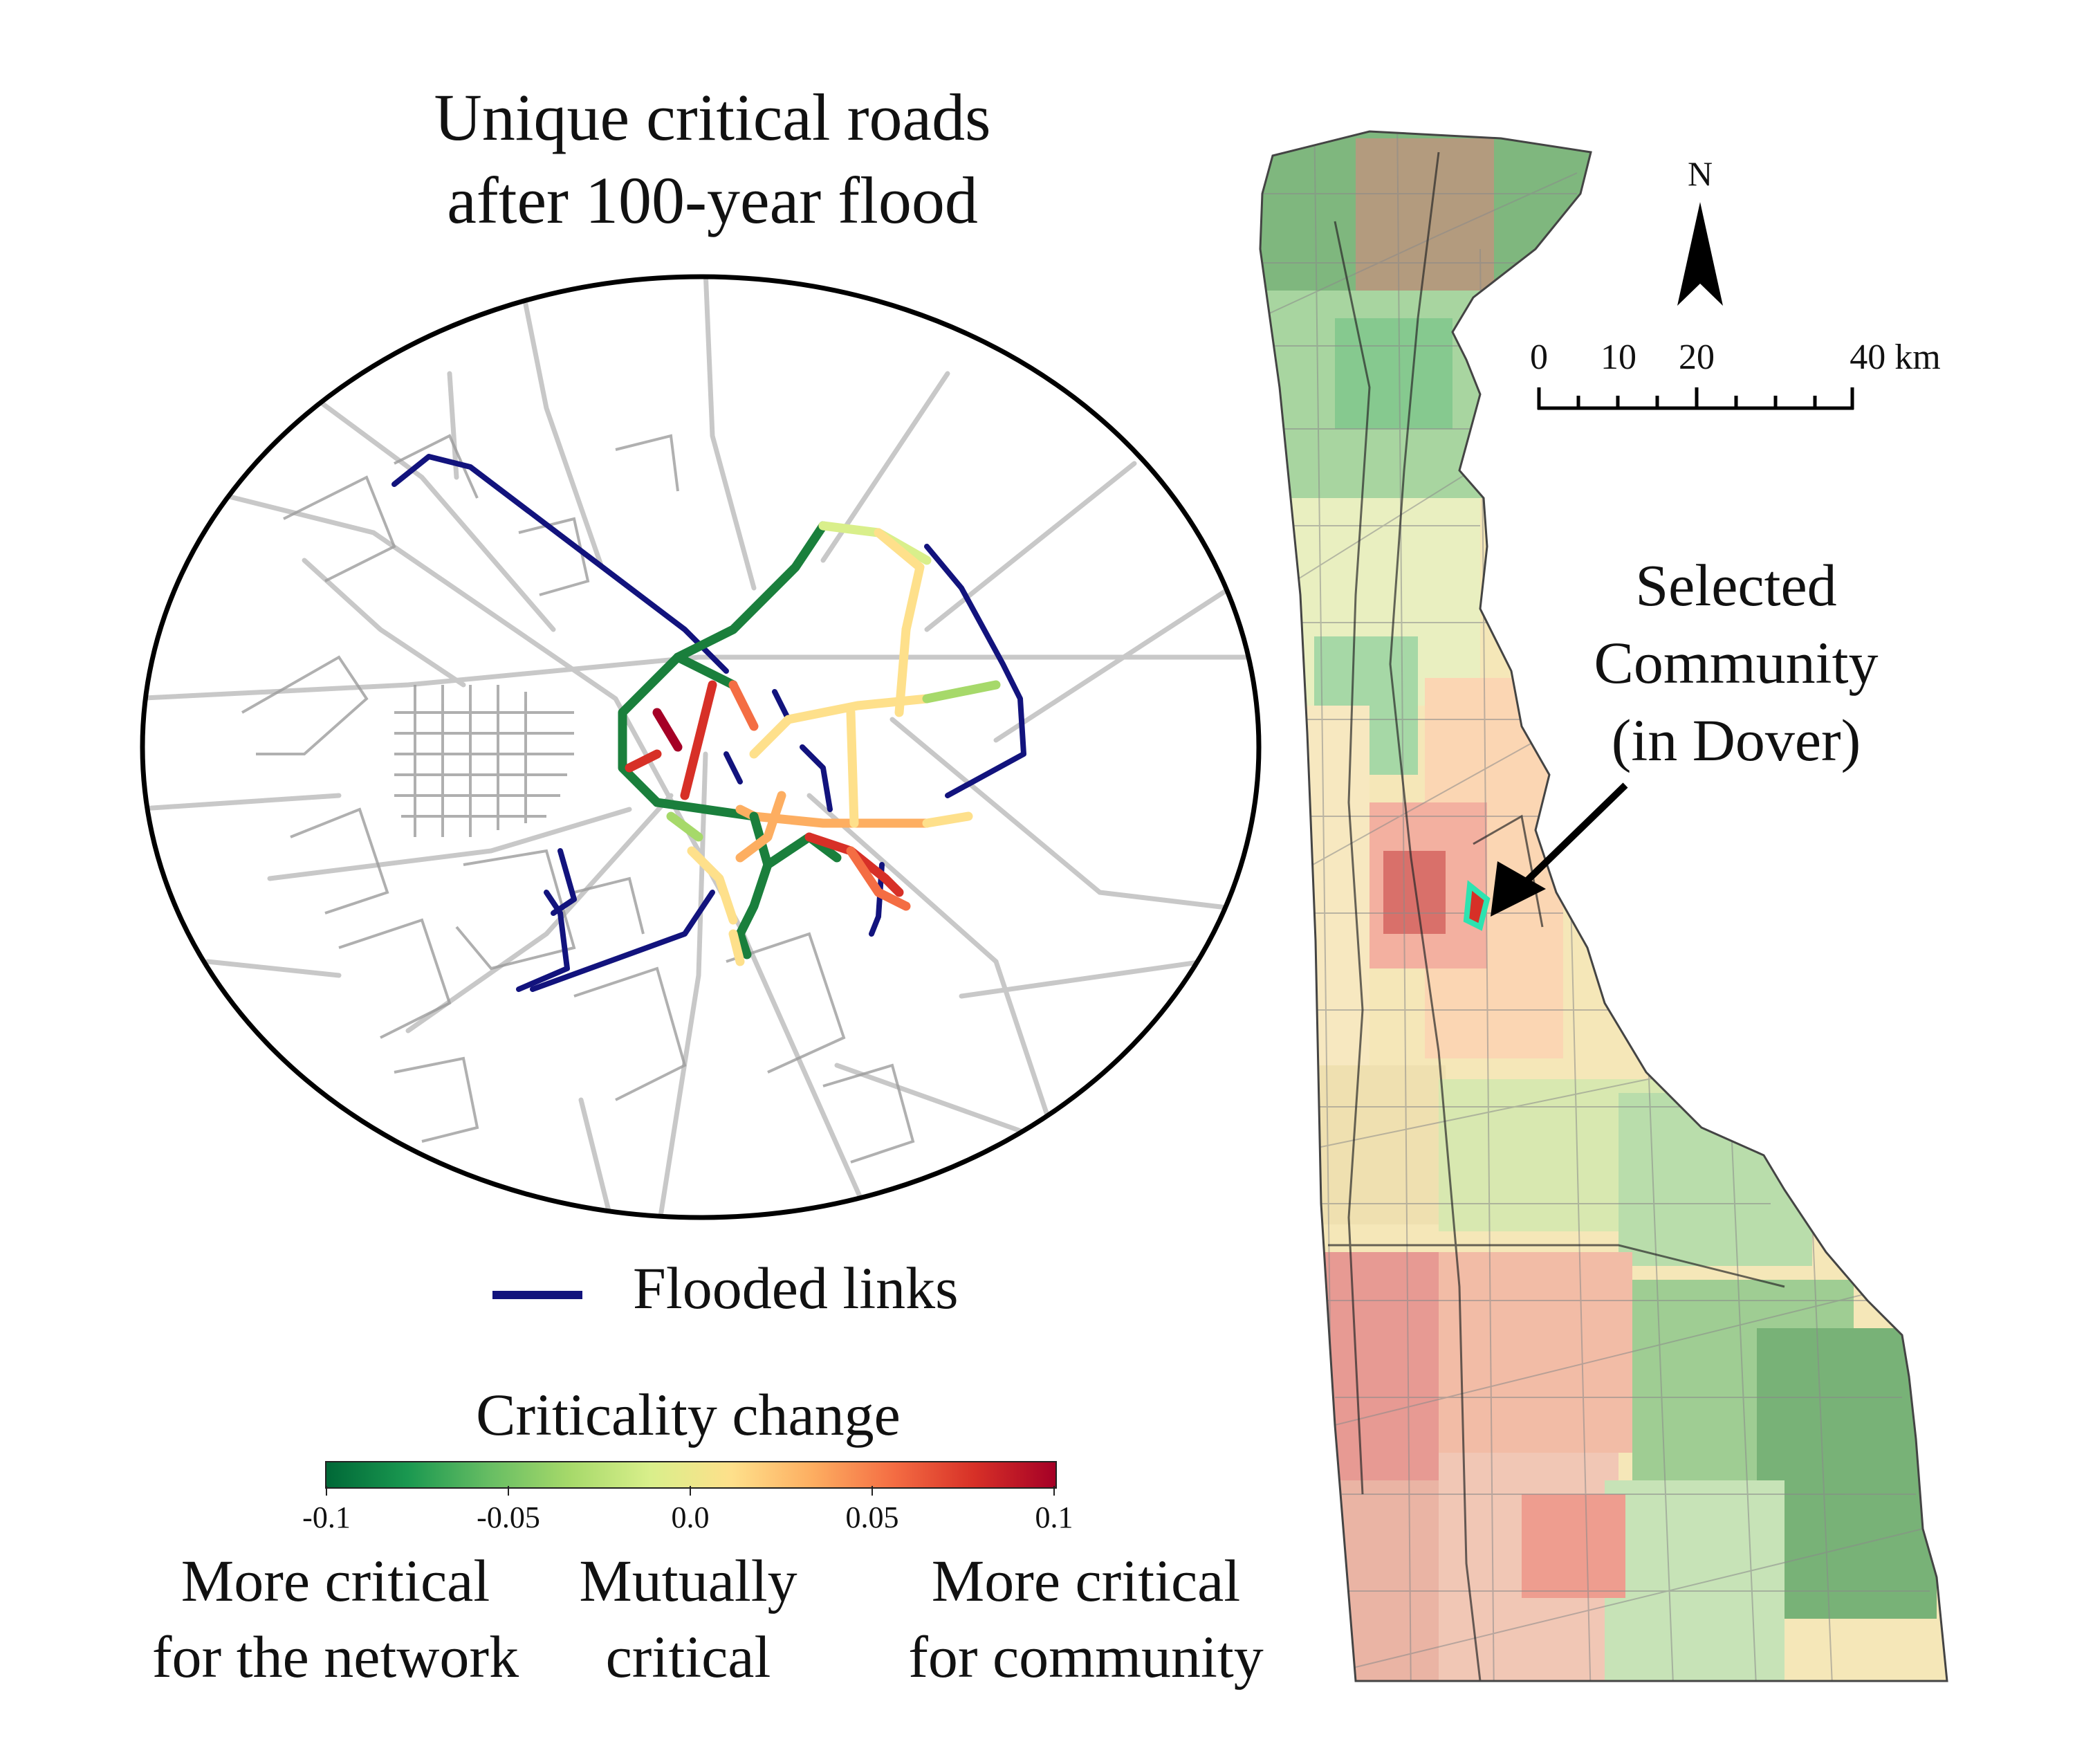  Describe the element at coordinates (688, 1580) in the screenshot. I see `group-label-mutual-line1: Mutually` at that location.